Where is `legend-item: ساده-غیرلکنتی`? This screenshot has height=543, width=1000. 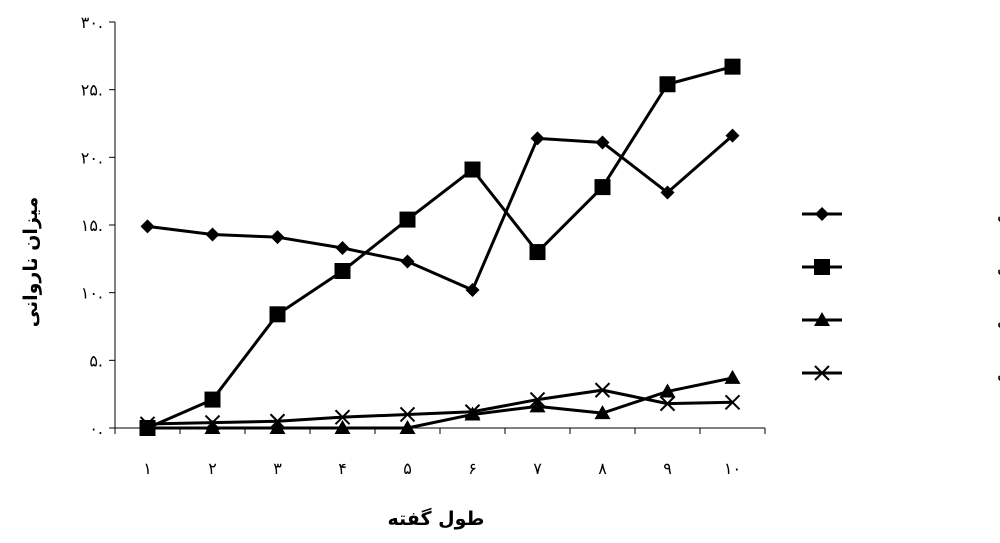 legend-item: ساده-غیرلکنتی is located at coordinates (901, 320).